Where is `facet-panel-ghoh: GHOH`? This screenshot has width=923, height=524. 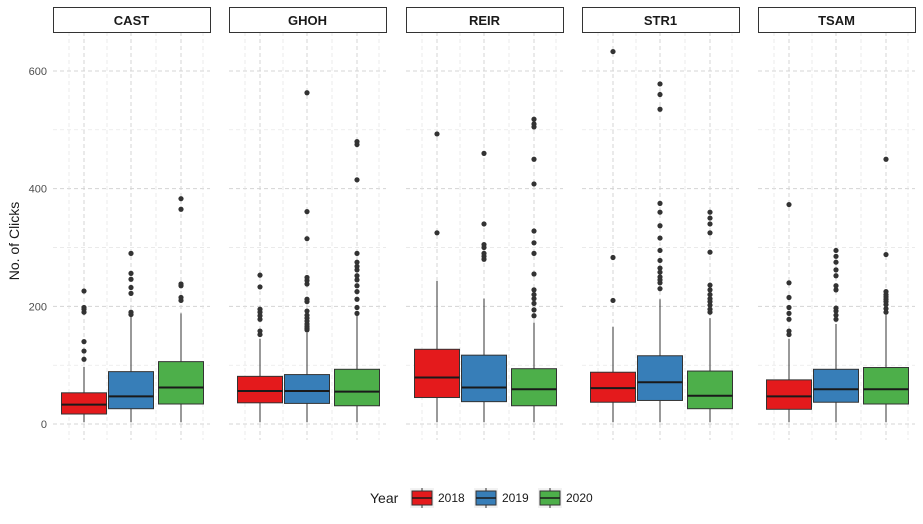
facet-panel-ghoh: GHOH is located at coordinates (308, 223).